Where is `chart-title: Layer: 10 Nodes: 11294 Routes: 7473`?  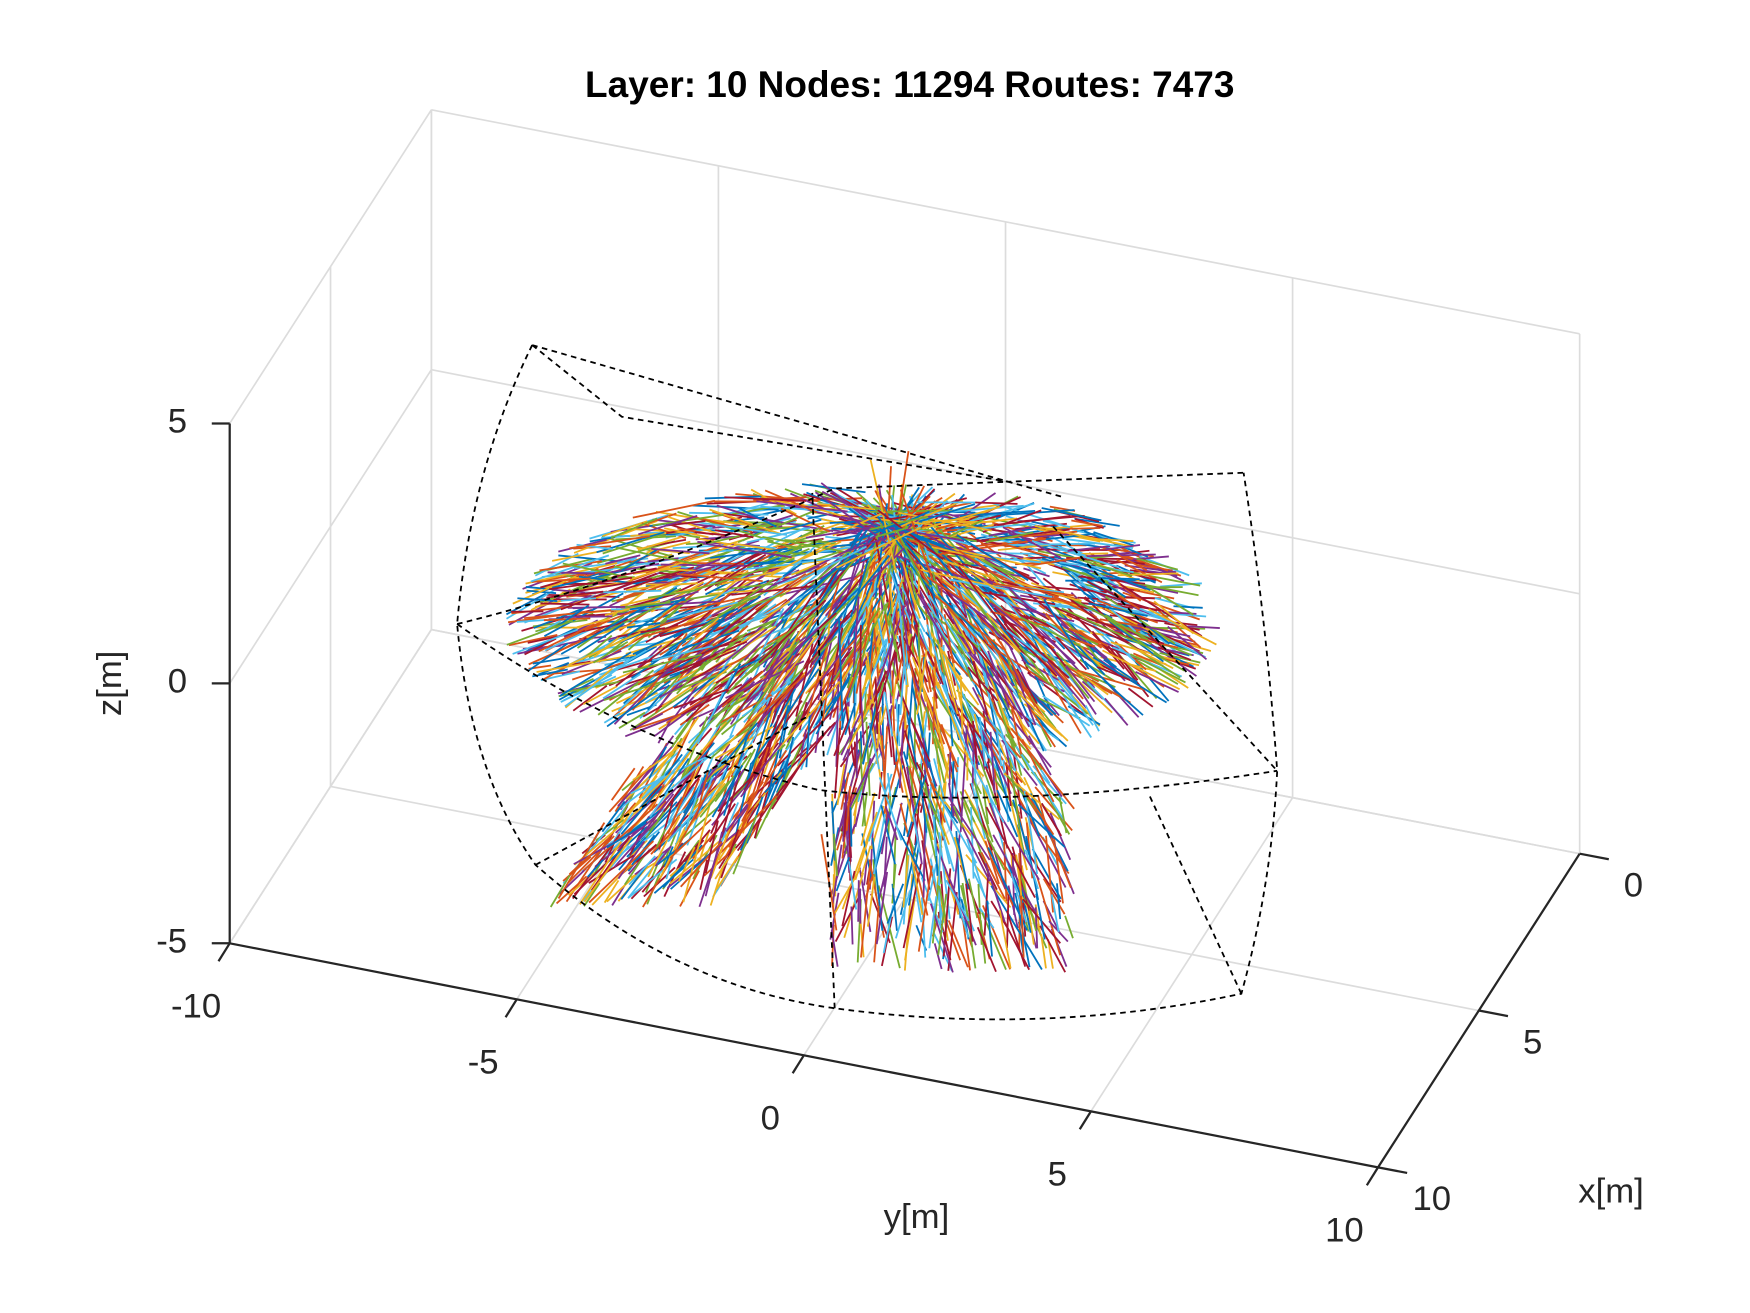
chart-title: Layer: 10 Nodes: 11294 Routes: 7473 is located at coordinates (909, 84).